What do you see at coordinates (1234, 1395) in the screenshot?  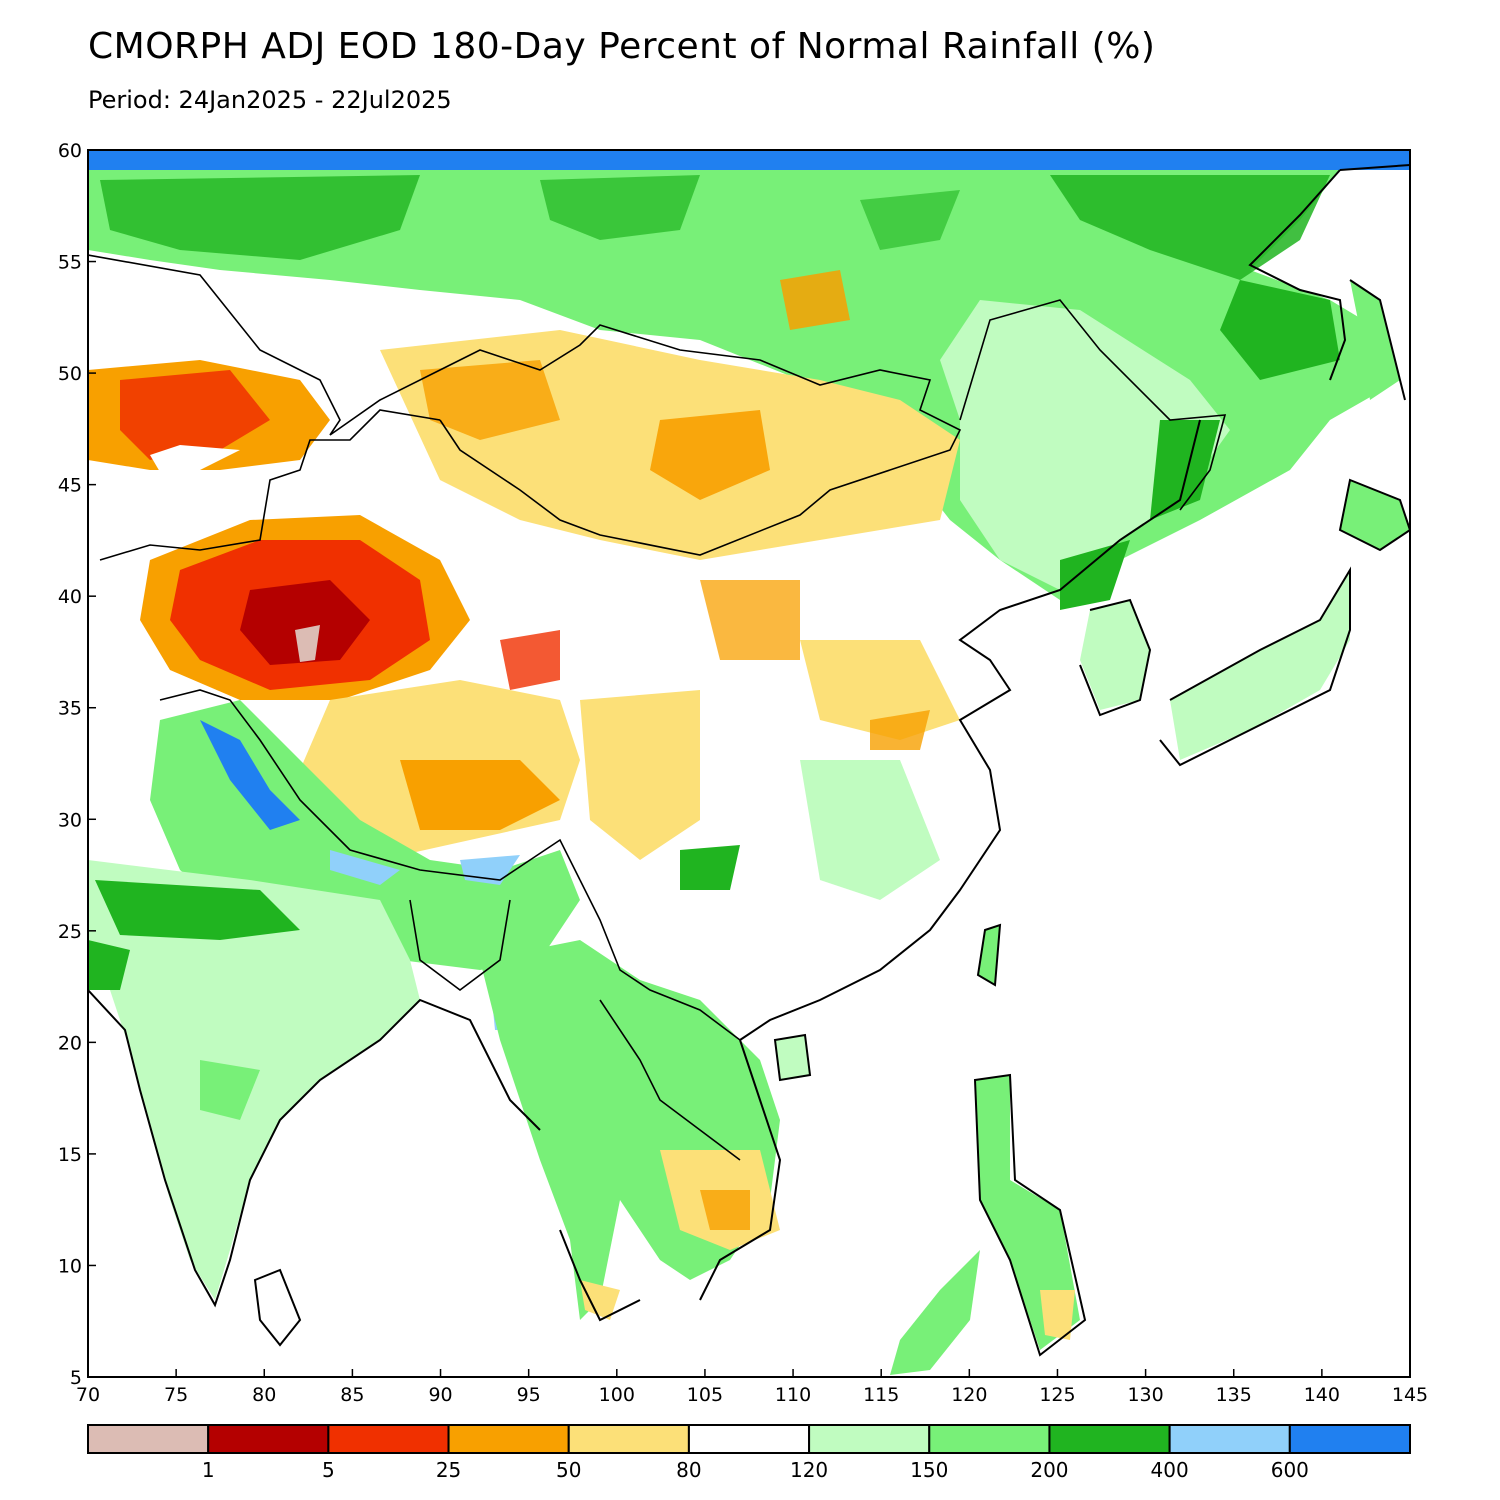 I see `x-tick-label: 135` at bounding box center [1234, 1395].